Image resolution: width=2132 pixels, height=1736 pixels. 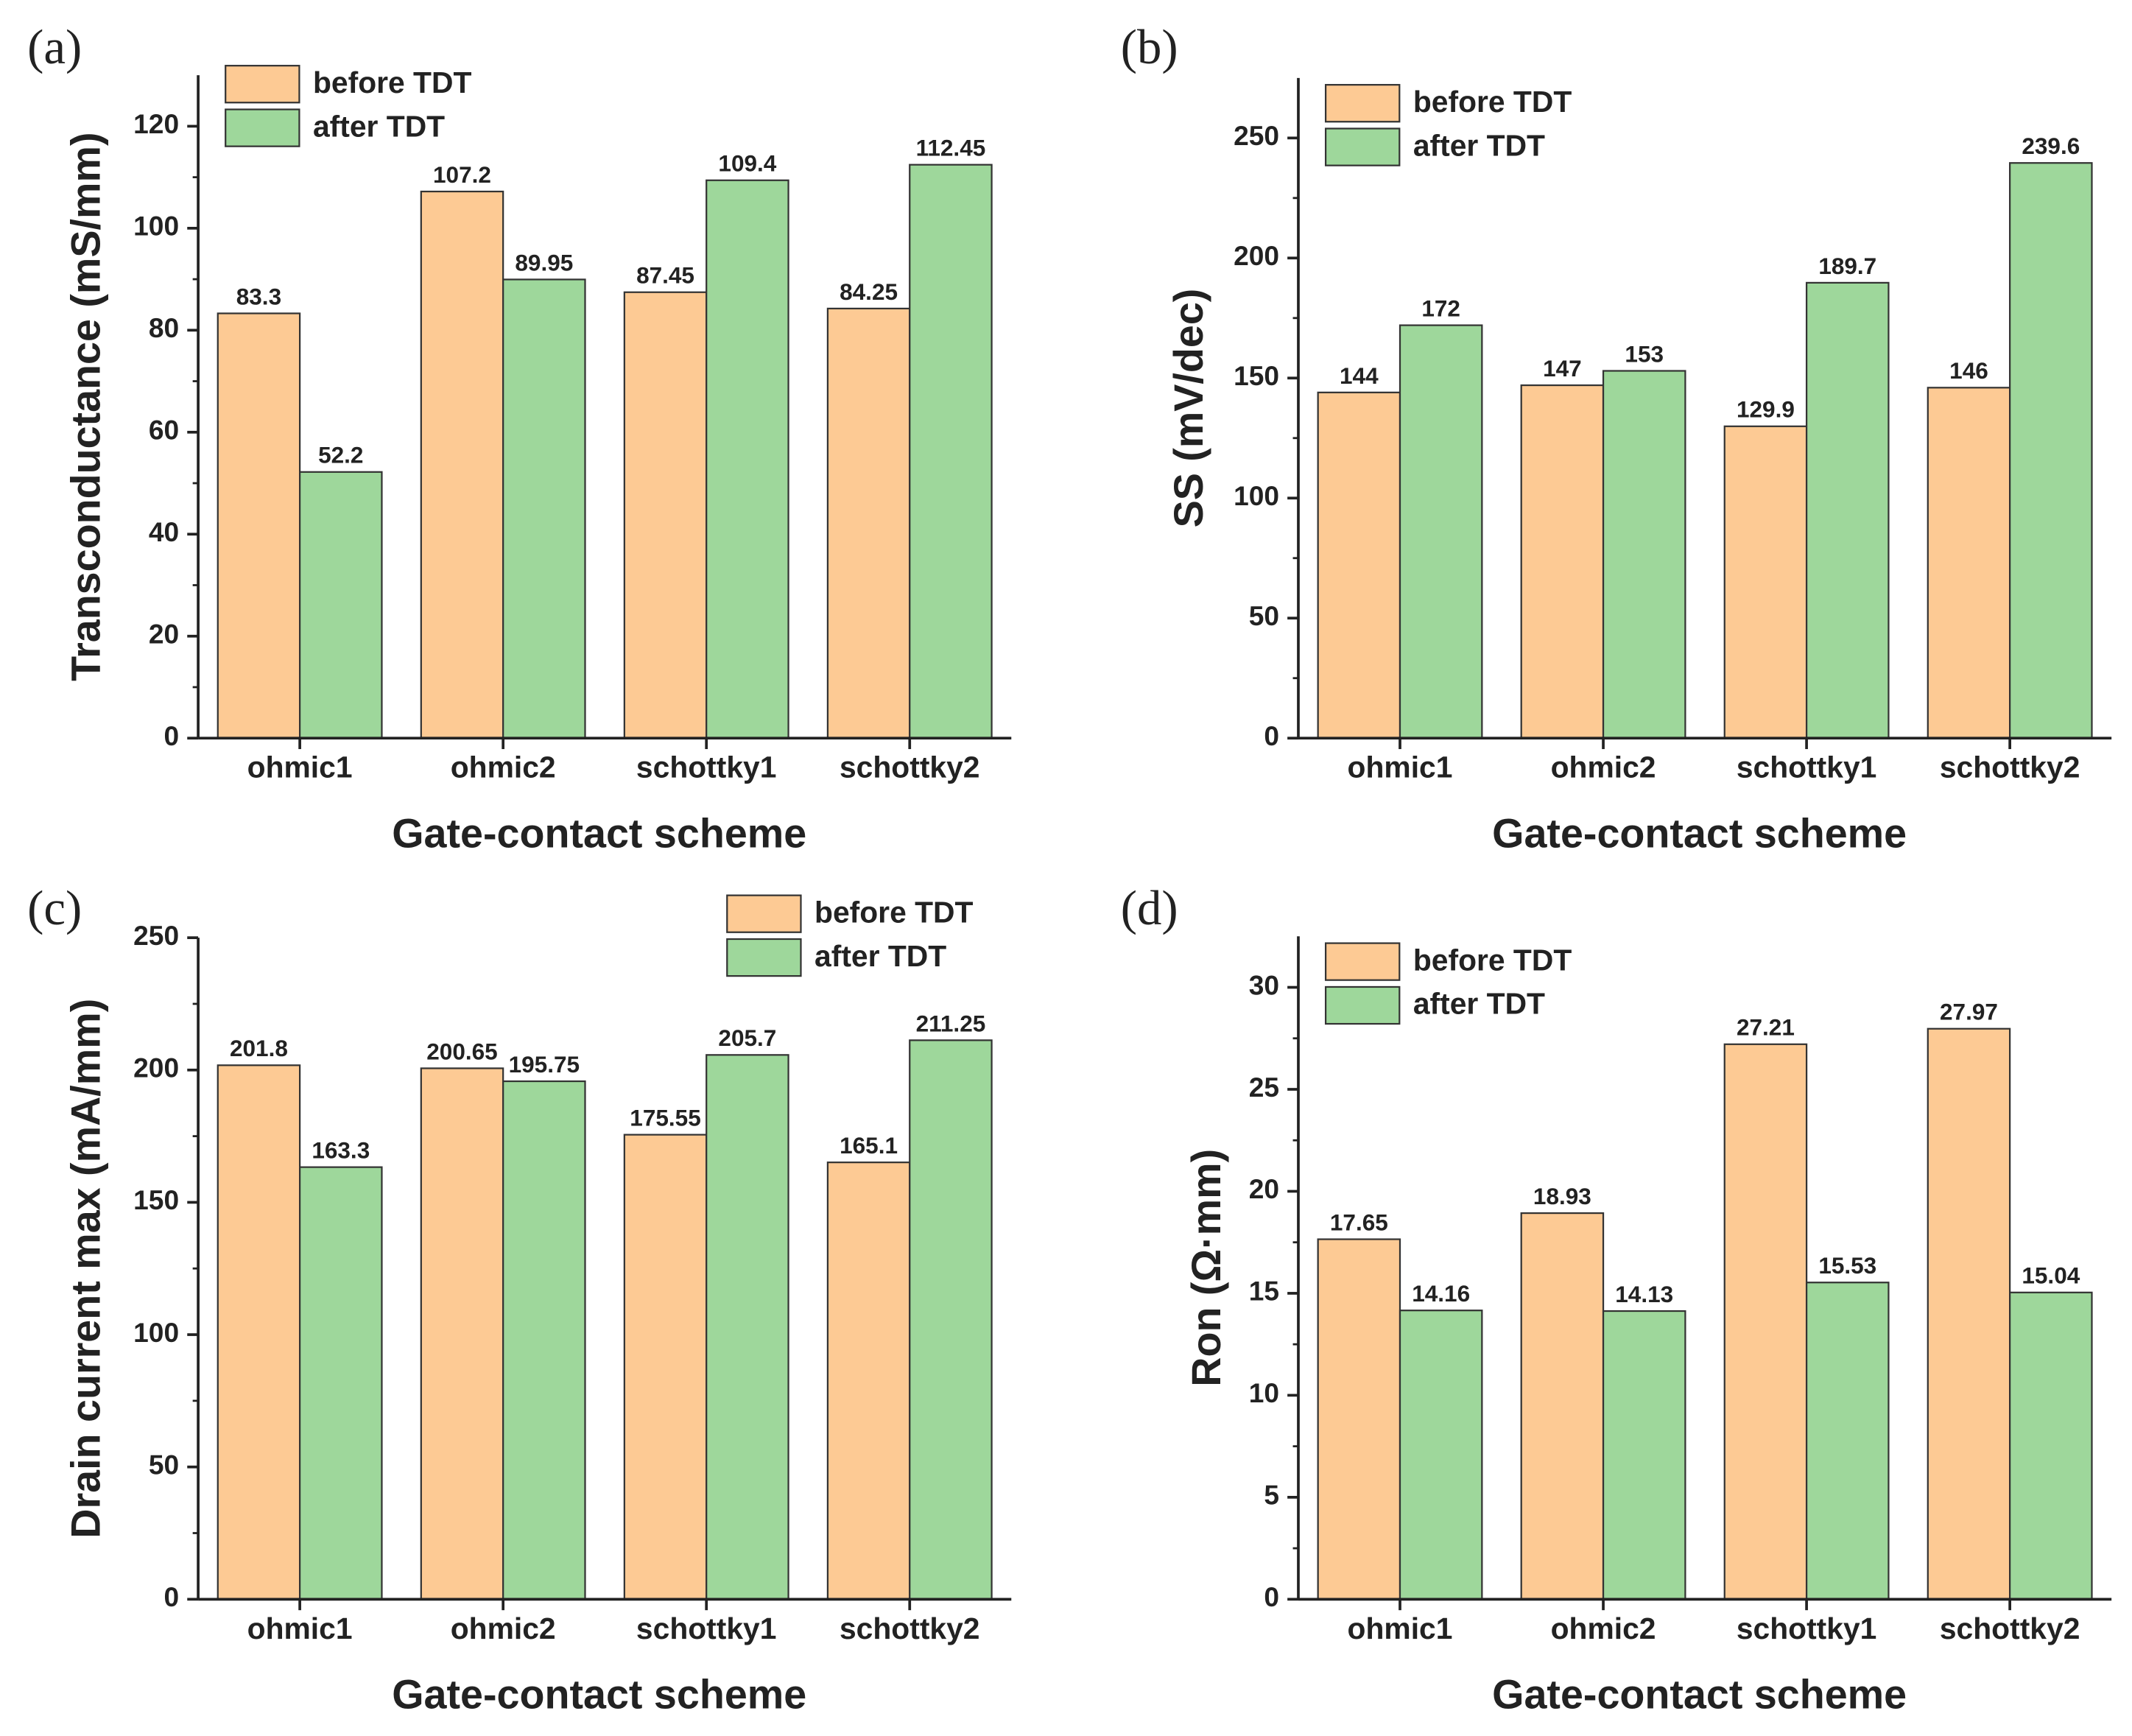 I want to click on y-axis-title: Ron (Ω·mm), so click(x=1206, y=1268).